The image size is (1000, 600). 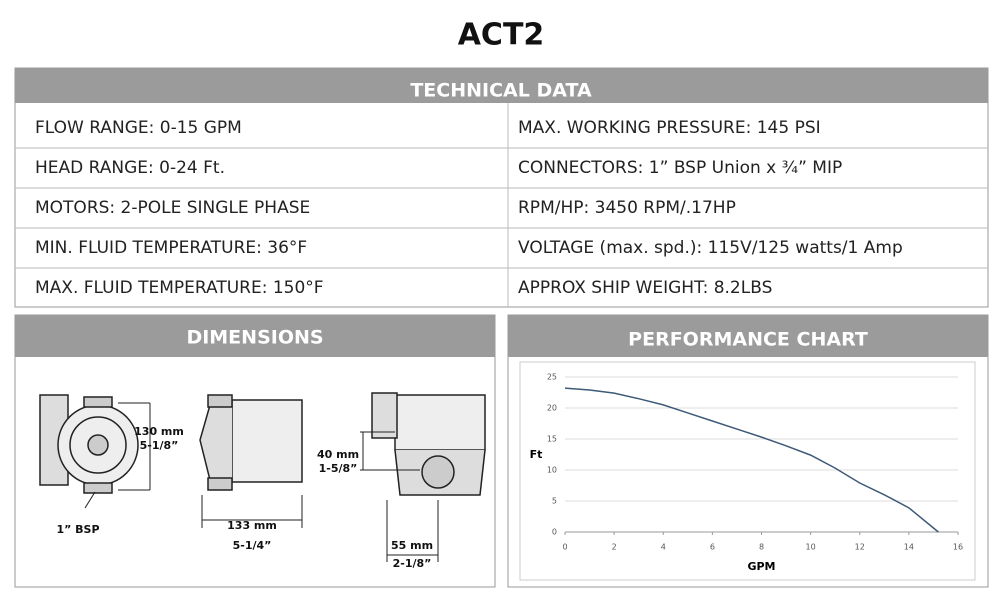 I want to click on pump-drawings, so click(x=262, y=477).